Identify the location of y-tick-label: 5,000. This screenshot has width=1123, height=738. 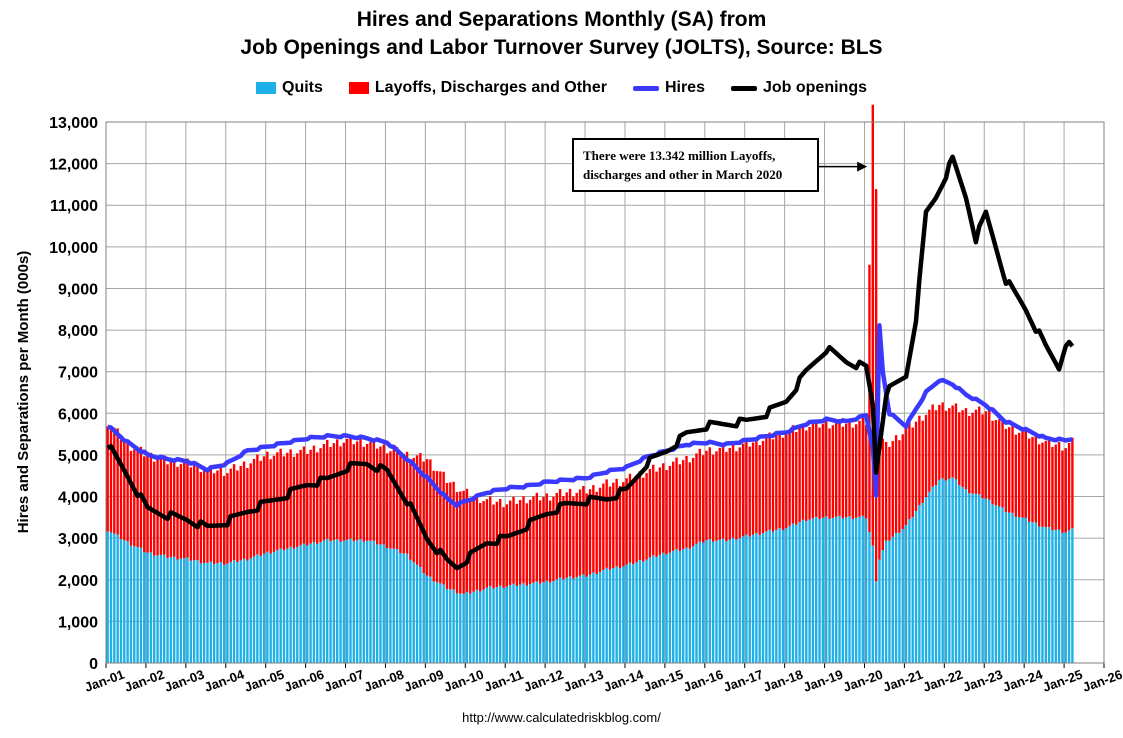
(78, 456).